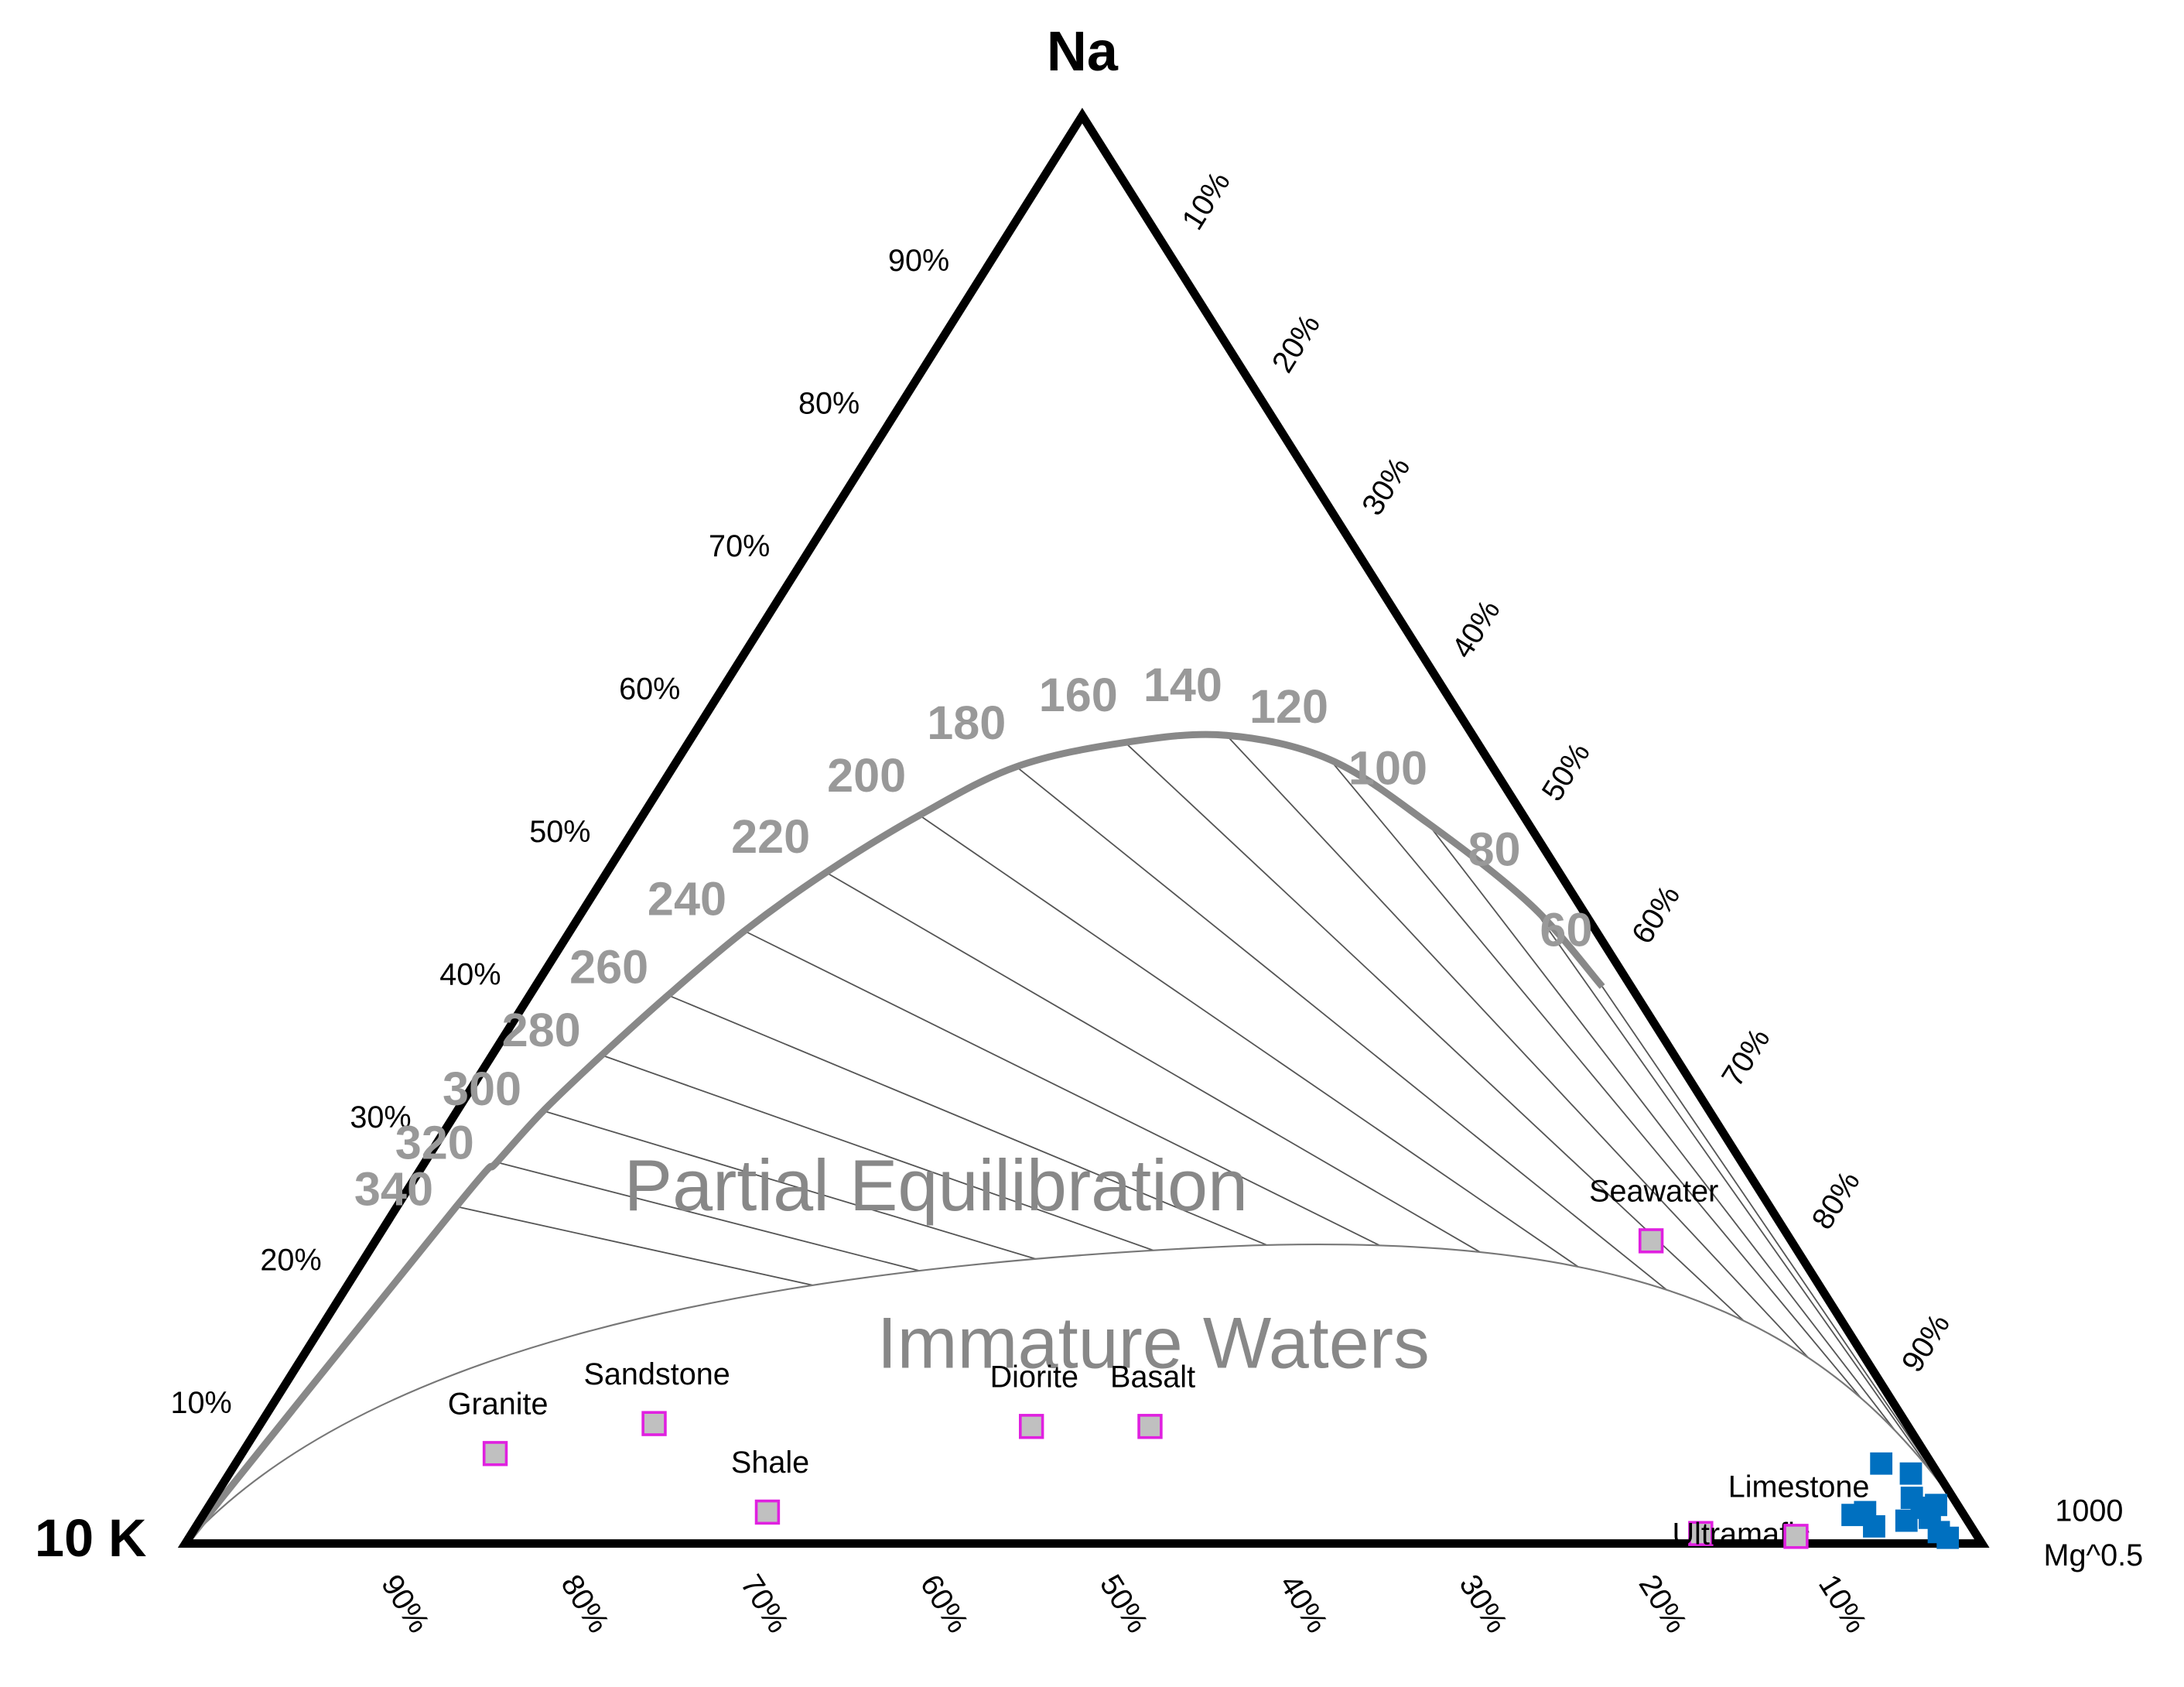  I want to click on k-tick-label: 50%, so click(1123, 1604).